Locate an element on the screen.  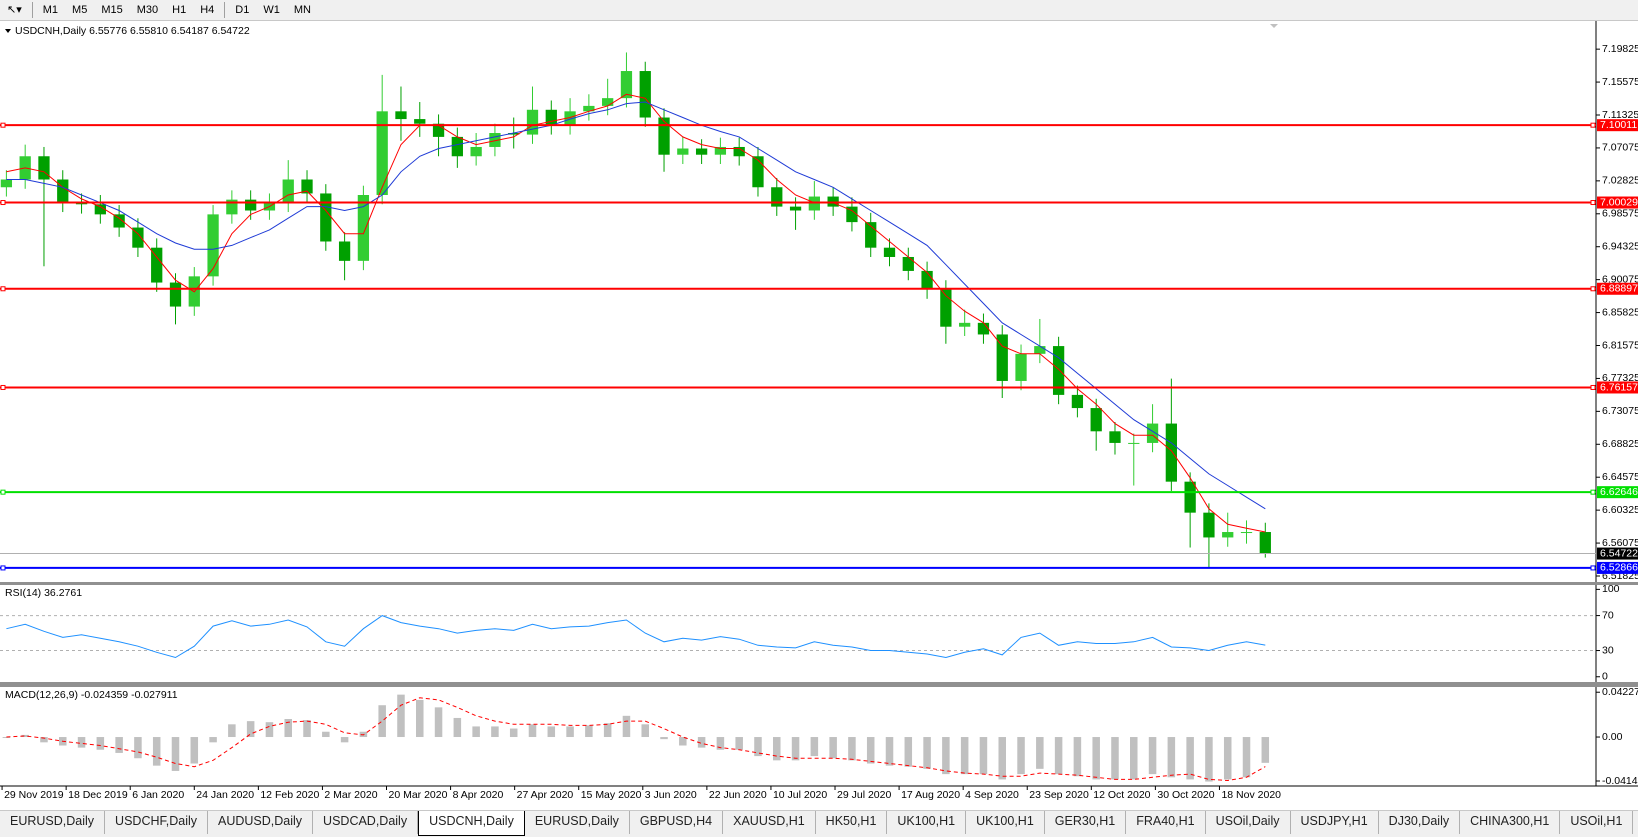
x-tick-label: 22 Jun 2020 is located at coordinates (738, 795).